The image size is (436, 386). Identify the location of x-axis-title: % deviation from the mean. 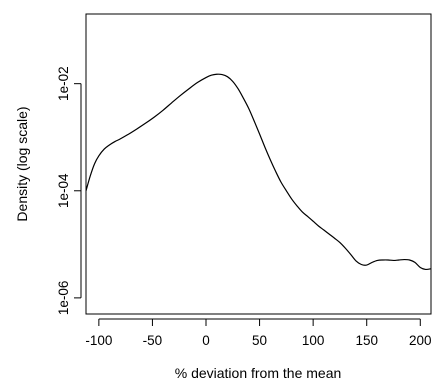
(258, 373).